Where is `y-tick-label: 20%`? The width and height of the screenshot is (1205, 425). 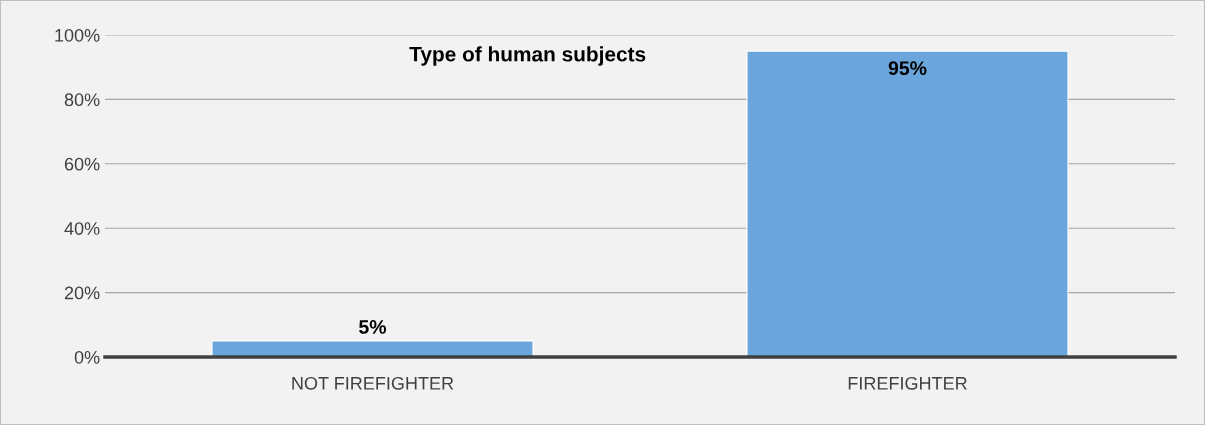
y-tick-label: 20% is located at coordinates (82, 293).